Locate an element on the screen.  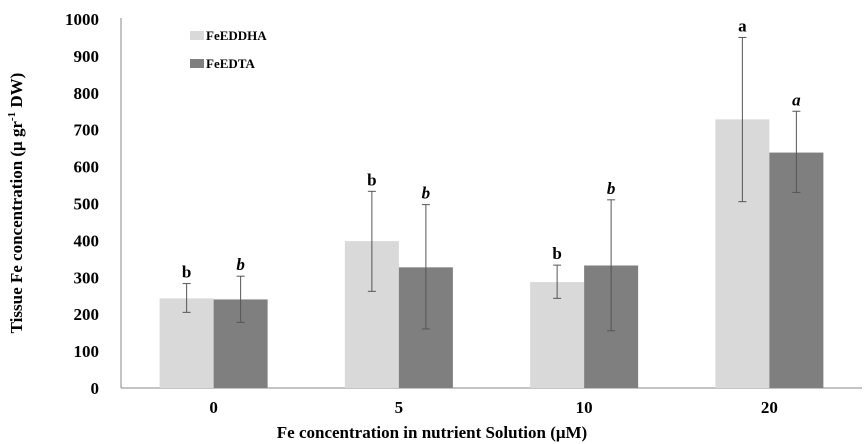
y-tick-label-600: 600 is located at coordinates (87, 167).